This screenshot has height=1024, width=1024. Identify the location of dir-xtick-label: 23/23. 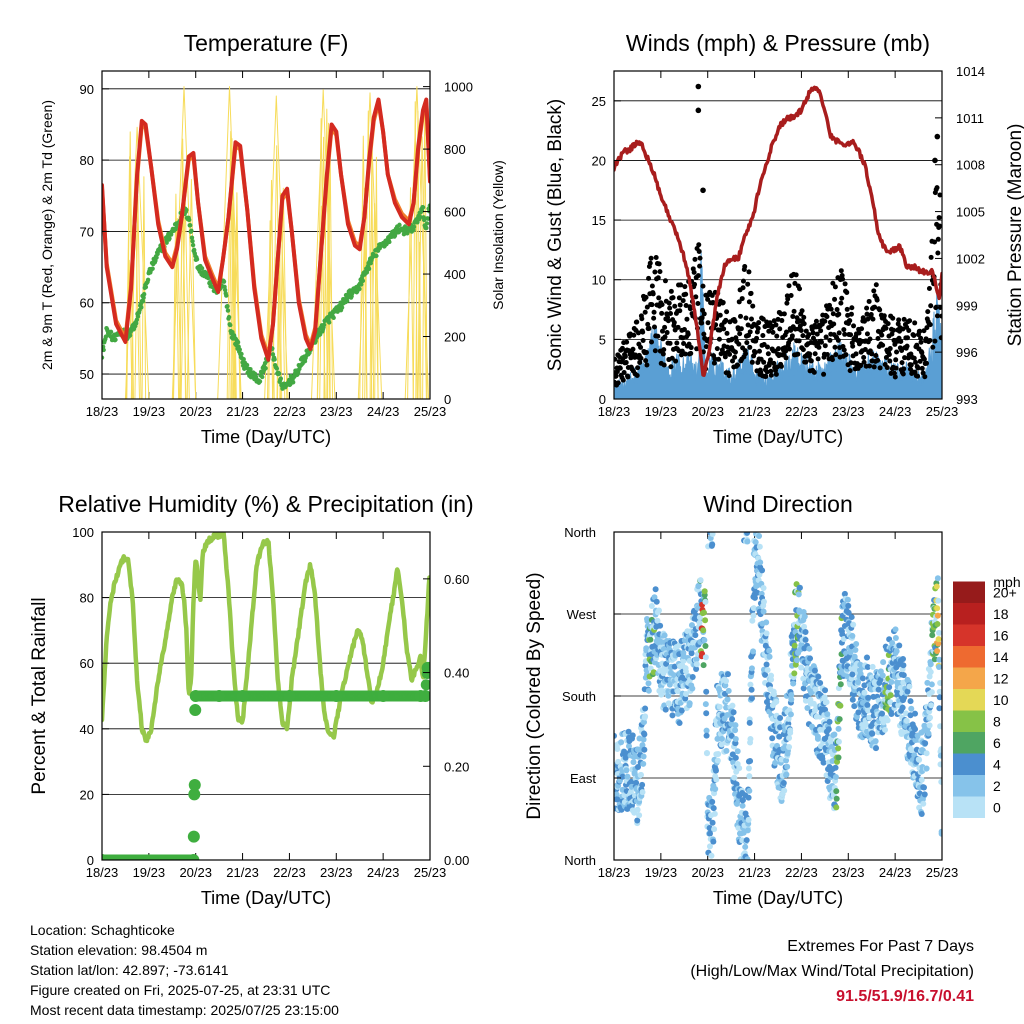
(848, 872).